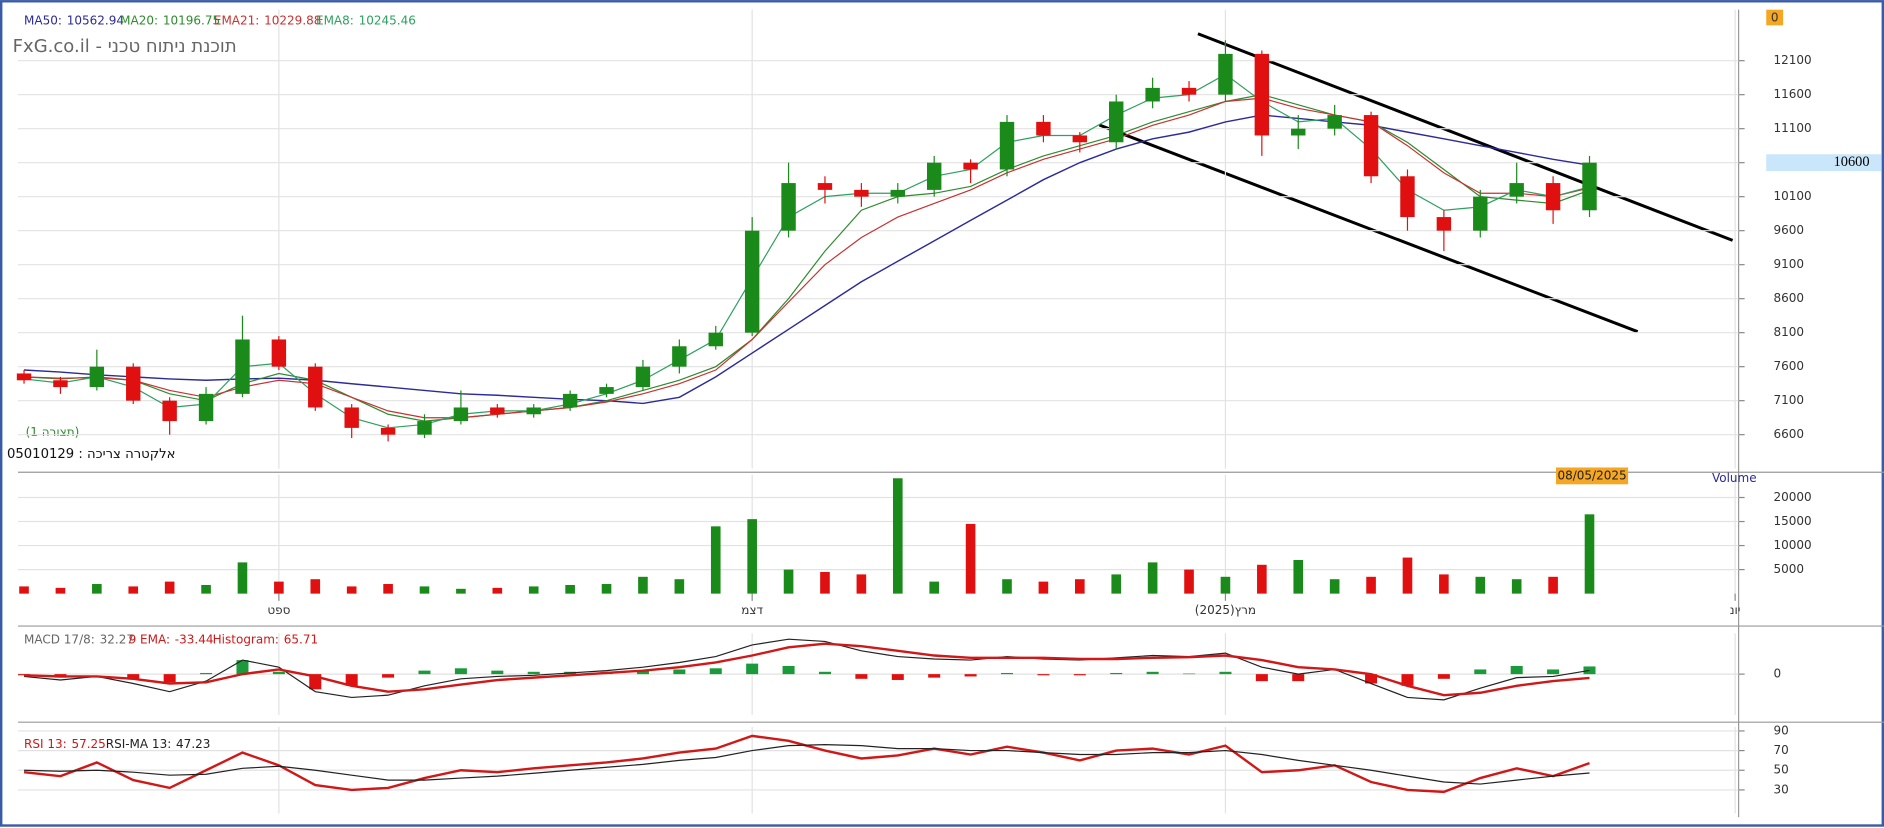  Describe the element at coordinates (53, 432) in the screenshot. I see `layout-label: (תצורה 1)` at that location.